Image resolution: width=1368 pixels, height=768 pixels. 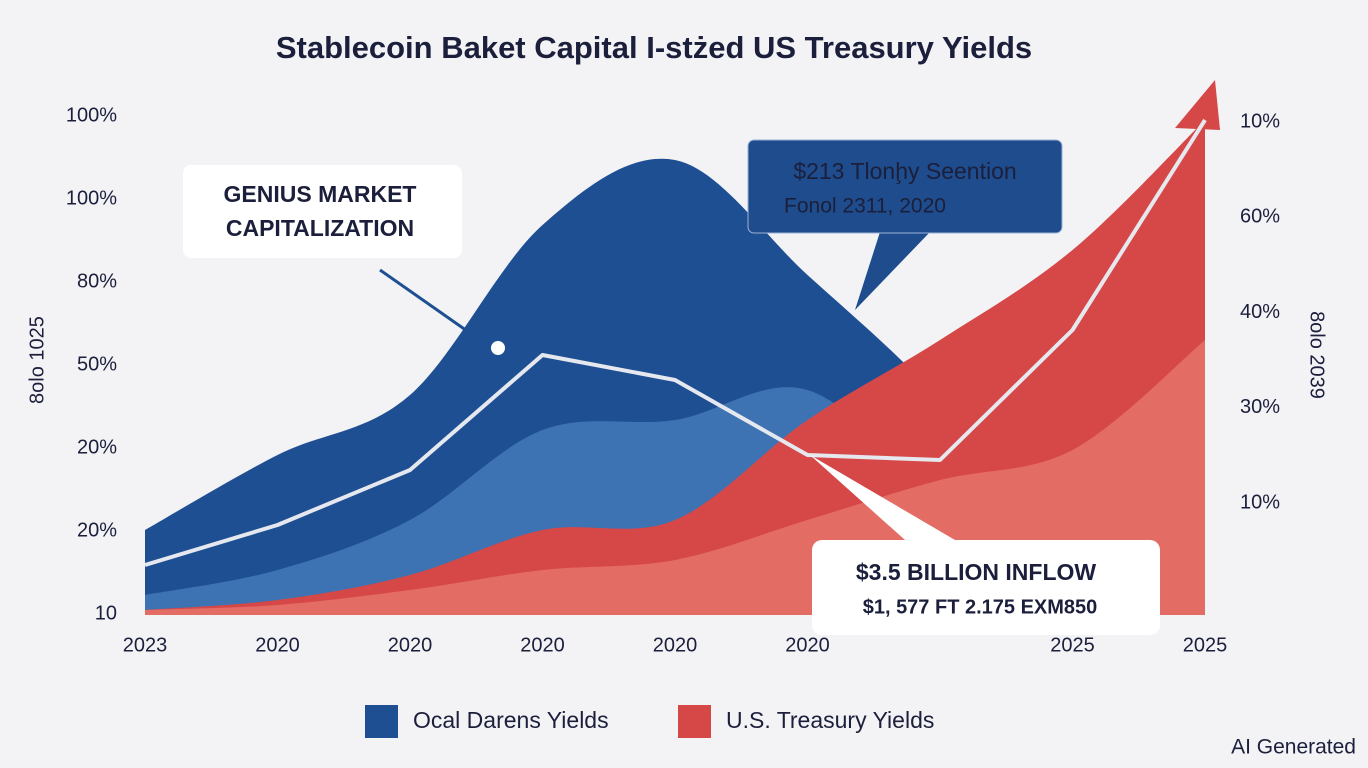 I want to click on callout-line, so click(x=425, y=301).